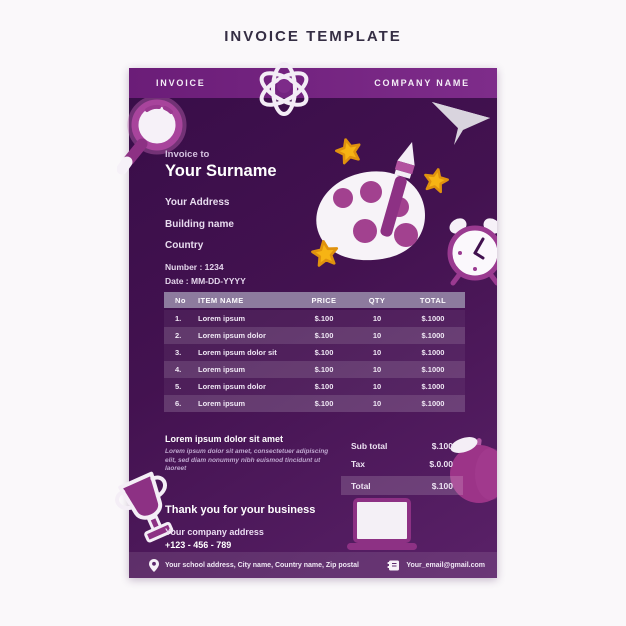  Describe the element at coordinates (240, 510) in the screenshot. I see `thank-you-text: Thank you for your business` at that location.